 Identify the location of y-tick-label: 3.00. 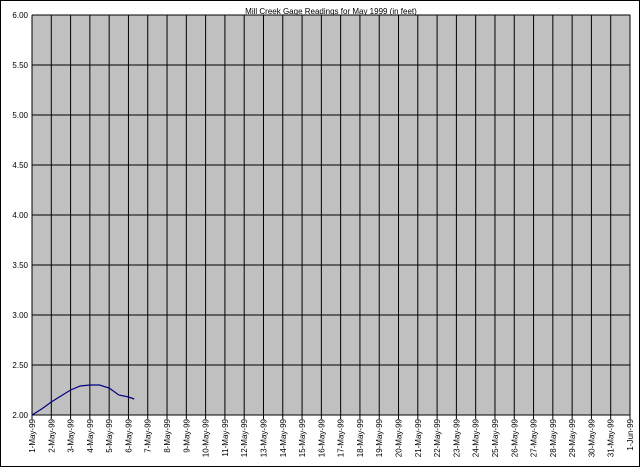
(20, 315).